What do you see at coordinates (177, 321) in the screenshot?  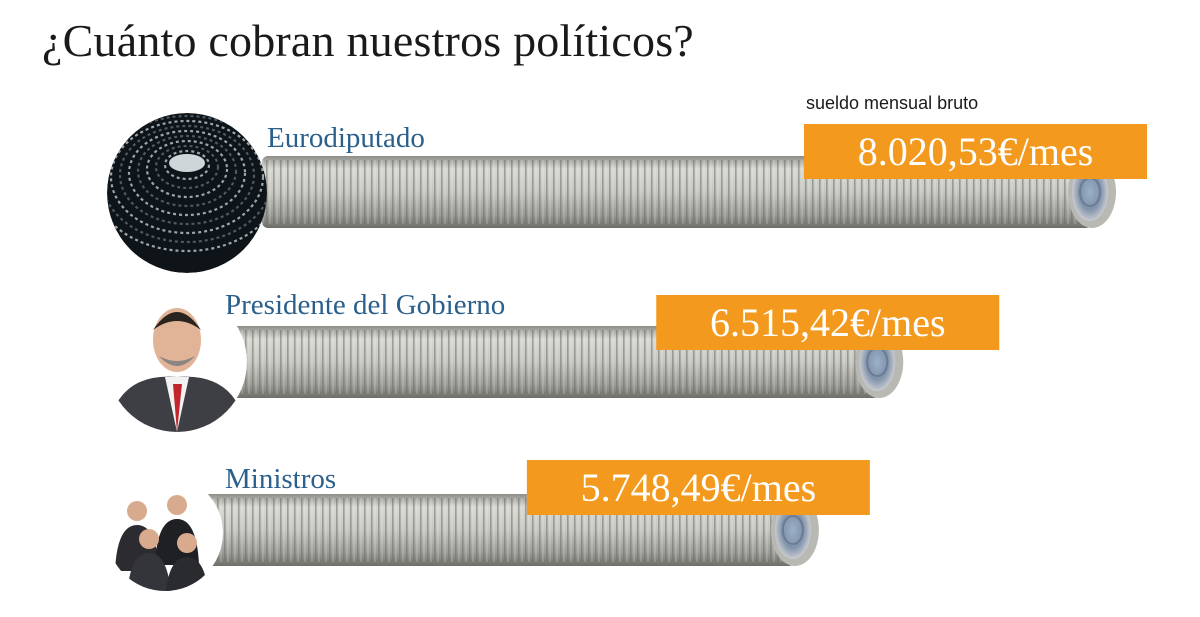 I see `hair` at bounding box center [177, 321].